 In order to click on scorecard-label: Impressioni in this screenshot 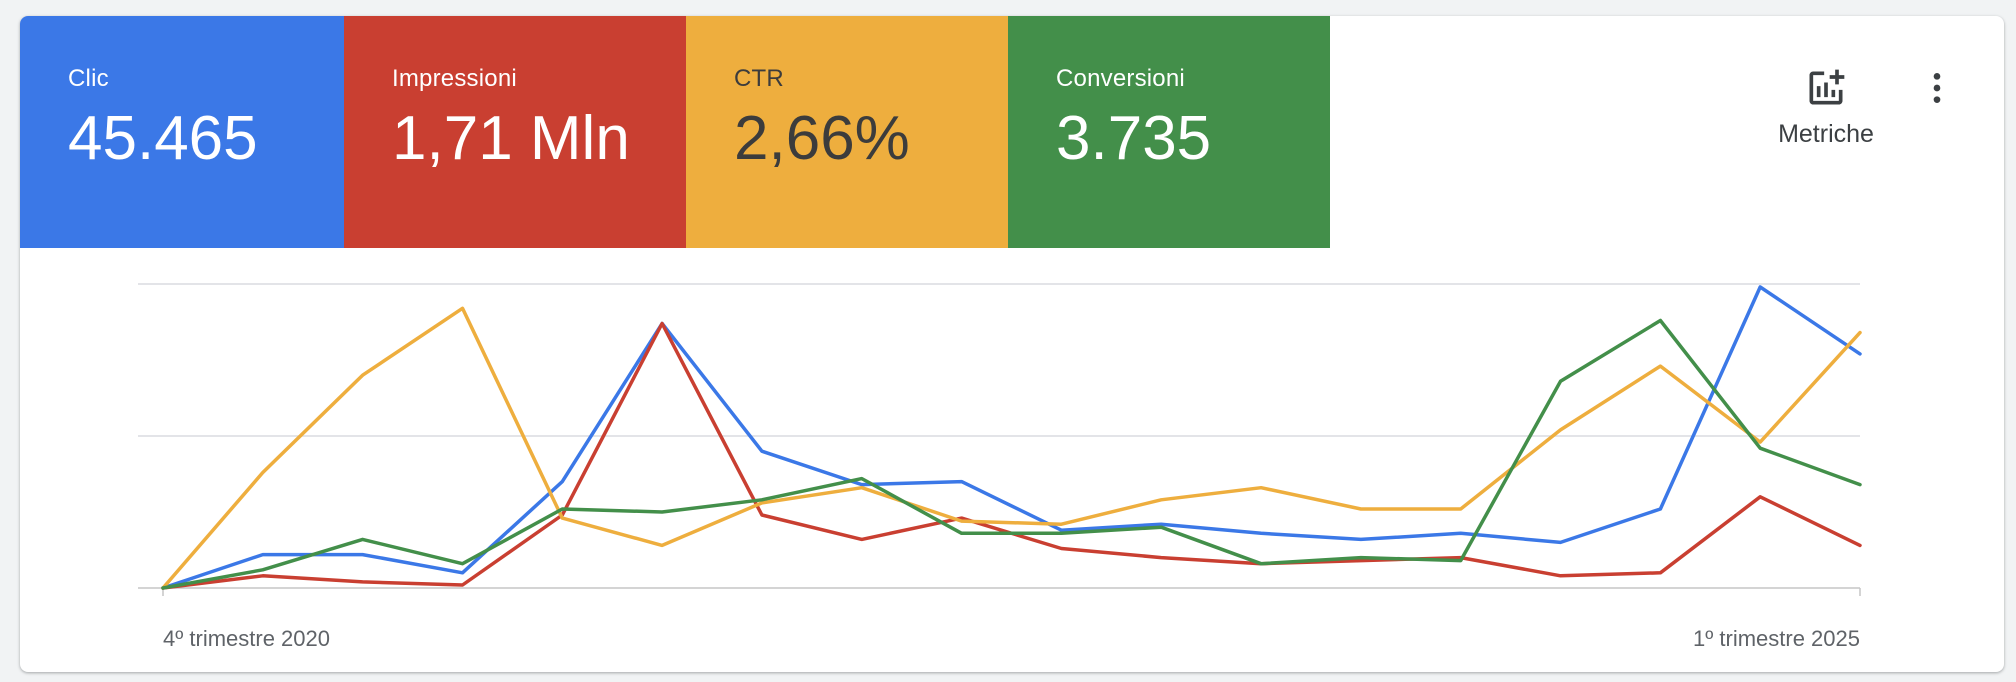, I will do `click(454, 78)`.